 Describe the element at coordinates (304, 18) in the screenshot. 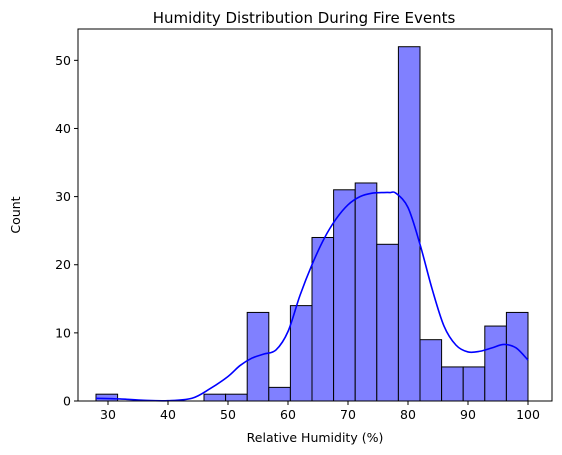

I see `chart-title: Humidity Distribution During Fire Events` at that location.